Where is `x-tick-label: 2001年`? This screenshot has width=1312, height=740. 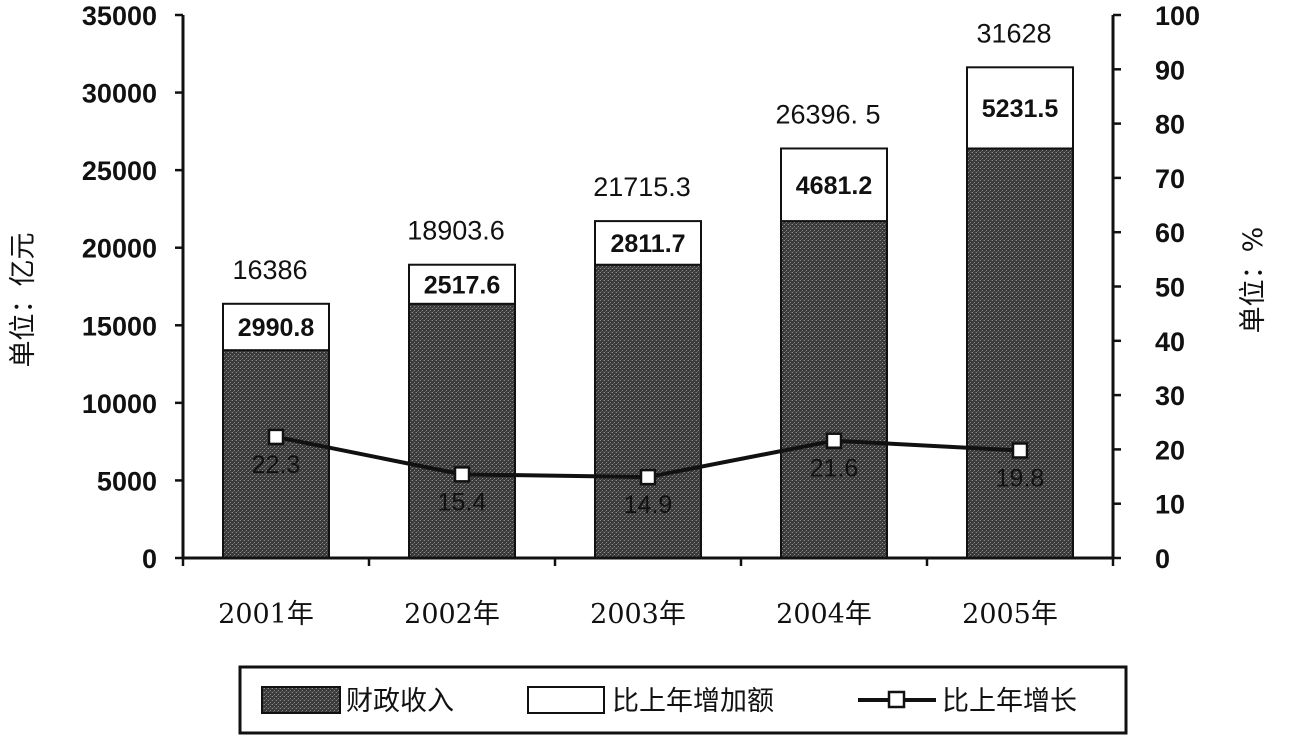
x-tick-label: 2001年 is located at coordinates (266, 614).